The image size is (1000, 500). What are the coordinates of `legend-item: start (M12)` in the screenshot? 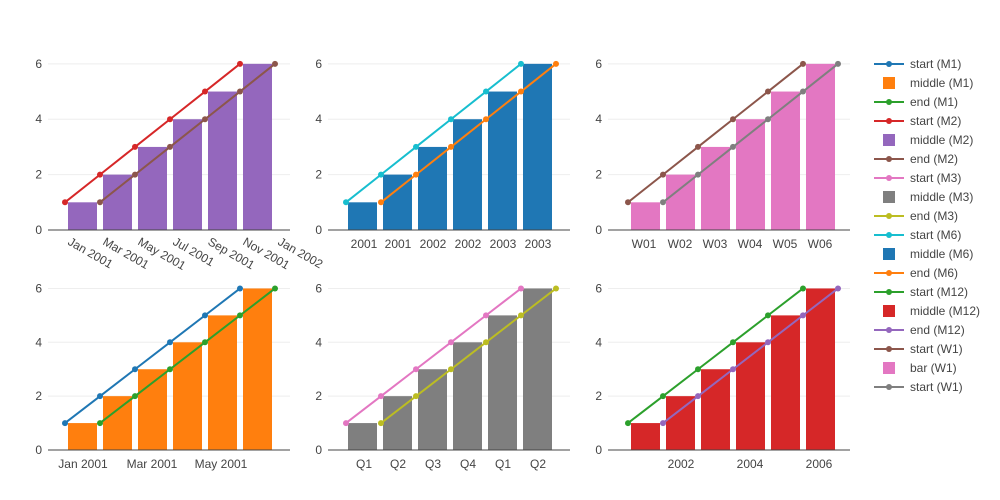 It's located at (921, 292).